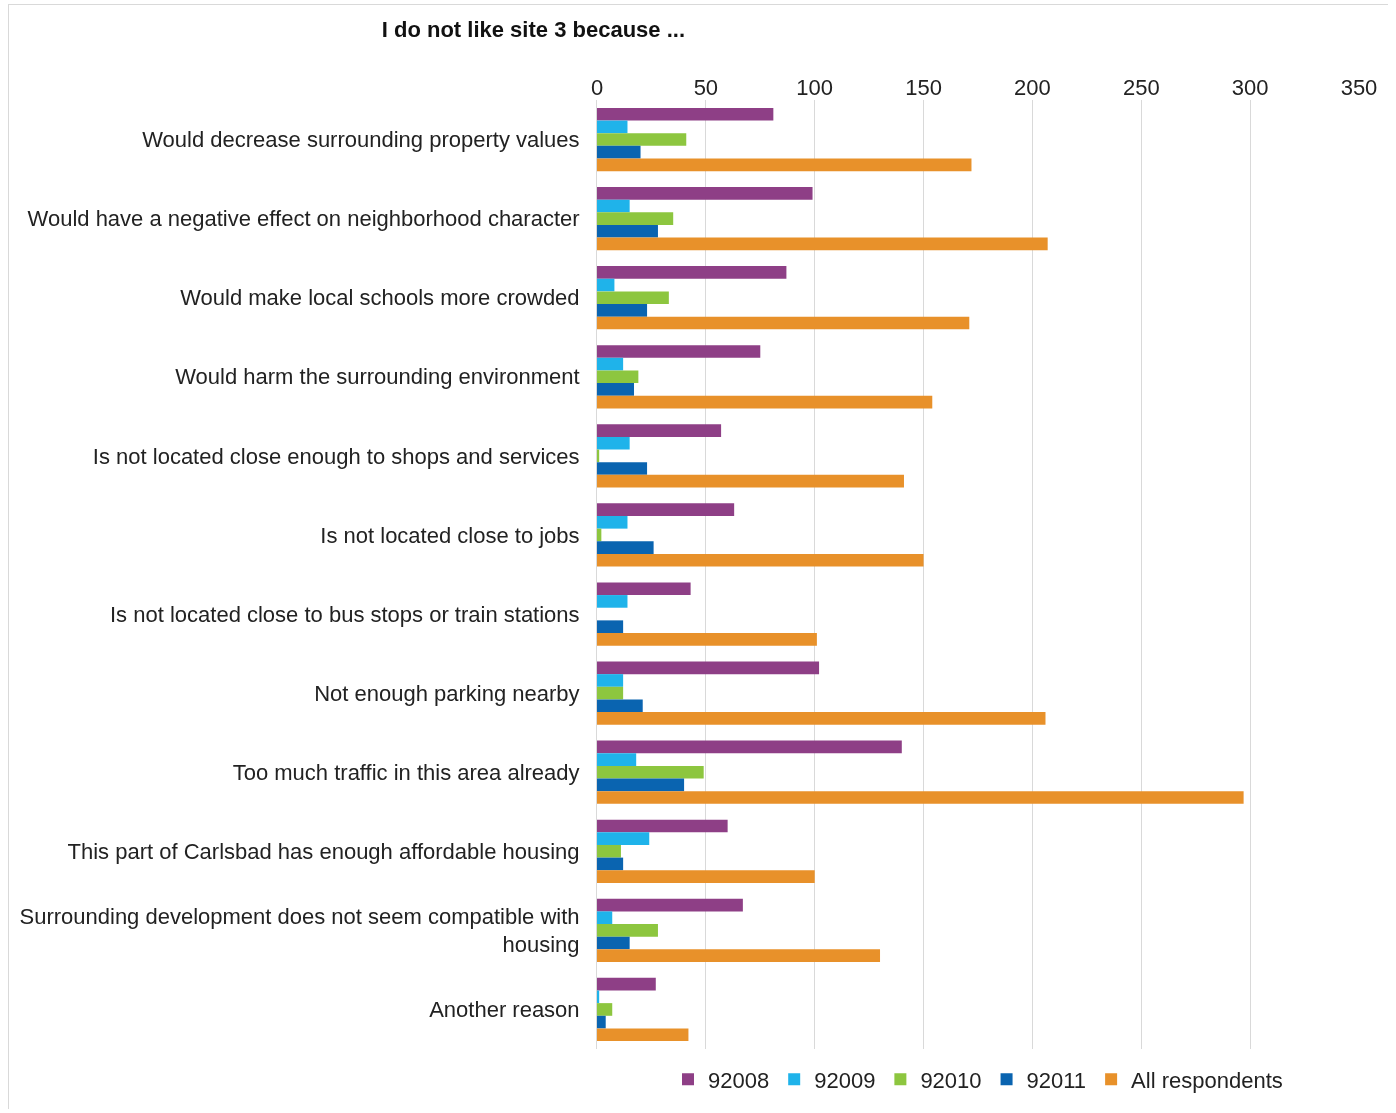 The image size is (1396, 1113). Describe the element at coordinates (1250, 87) in the screenshot. I see `x-tick-label: 300` at that location.